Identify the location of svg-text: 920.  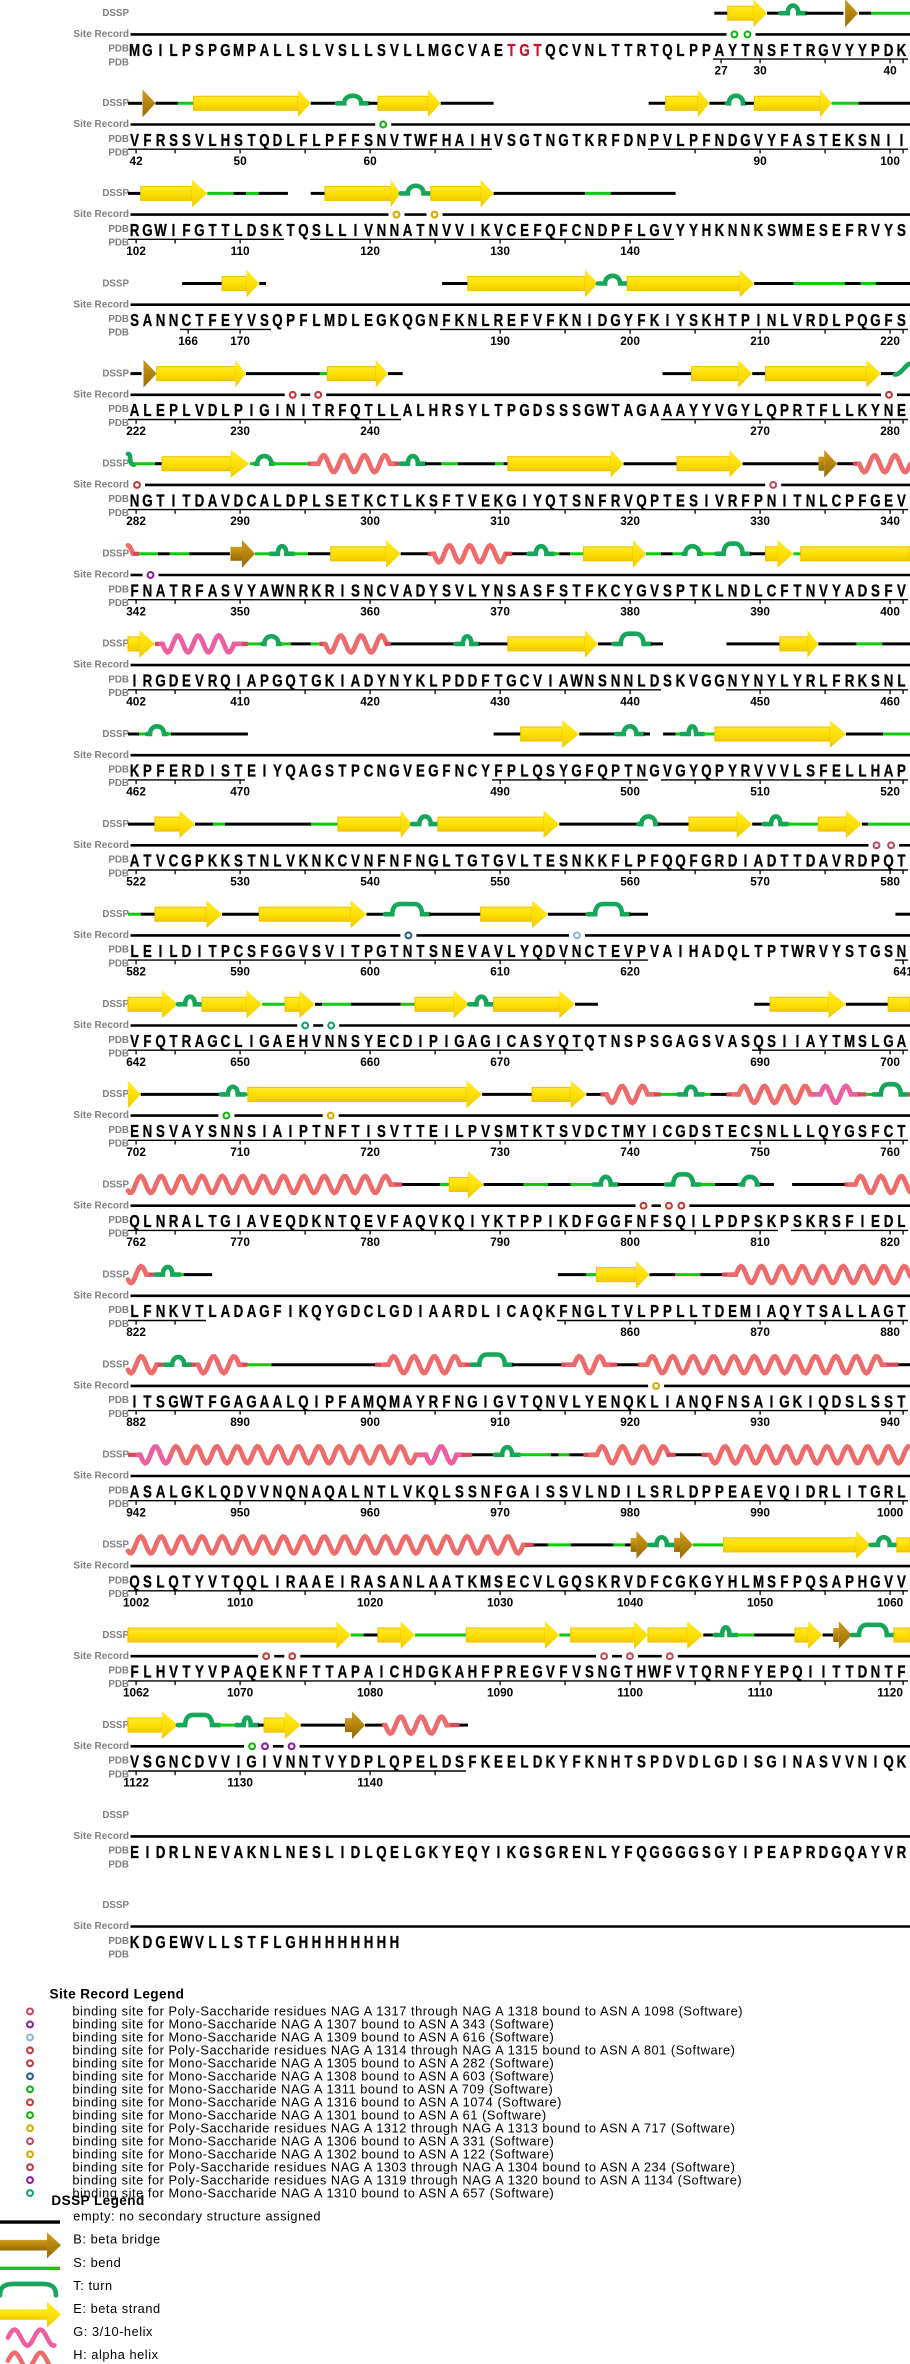
(630, 1422).